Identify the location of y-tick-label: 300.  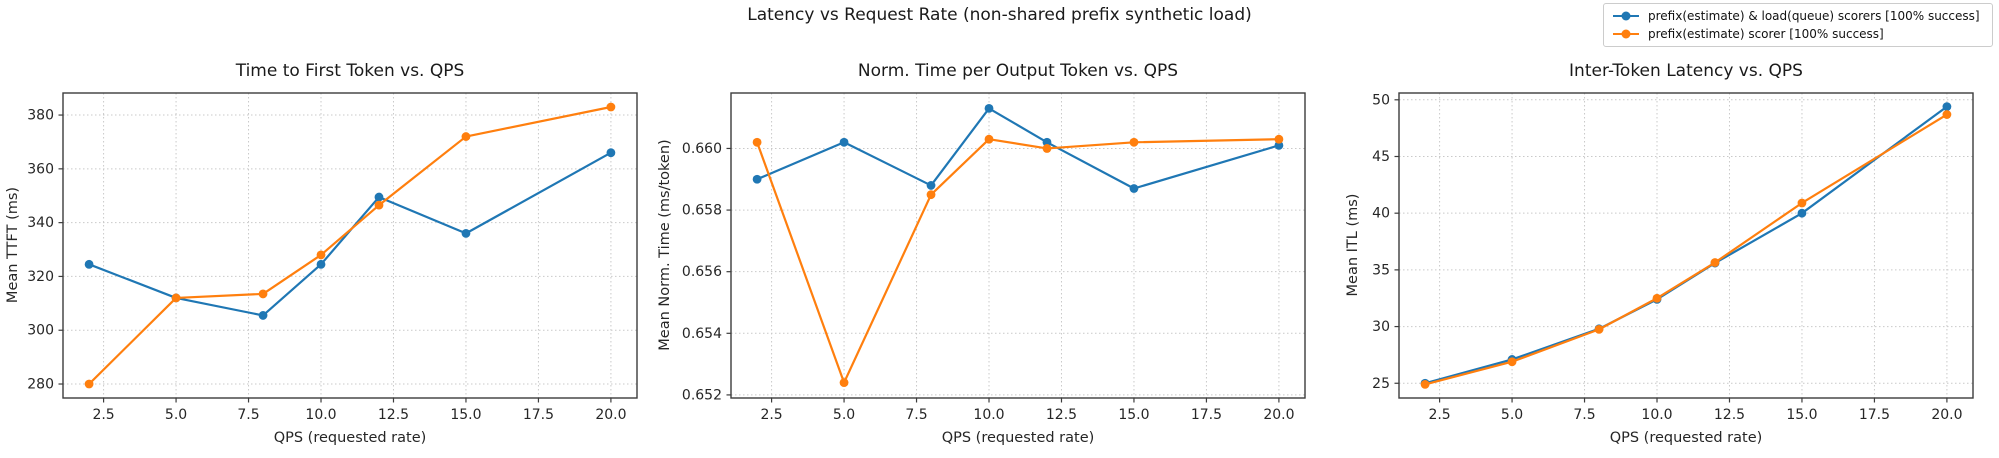
(40, 331).